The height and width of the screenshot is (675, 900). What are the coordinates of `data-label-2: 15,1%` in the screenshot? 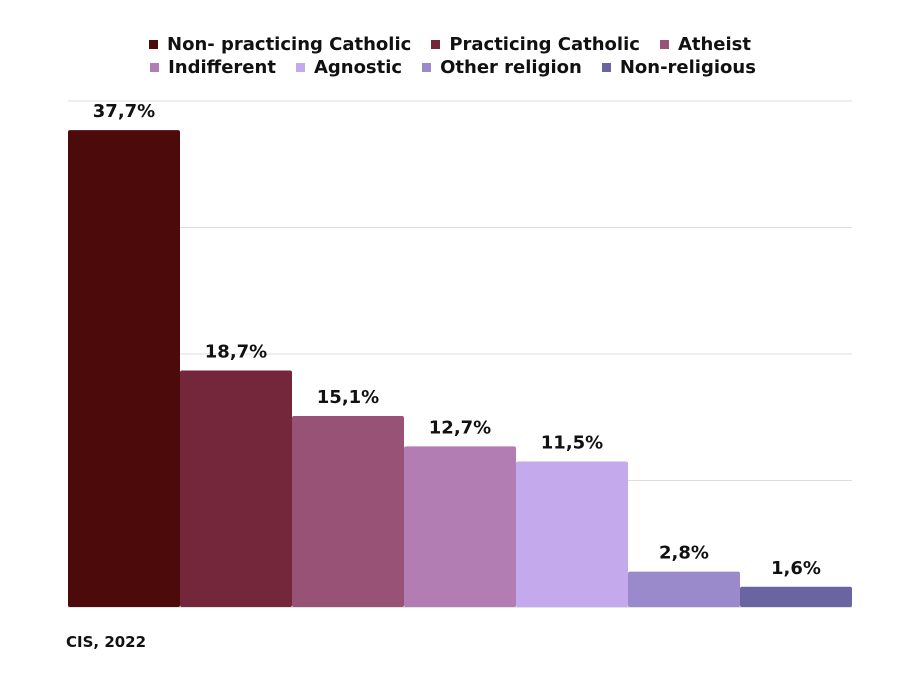 It's located at (348, 397).